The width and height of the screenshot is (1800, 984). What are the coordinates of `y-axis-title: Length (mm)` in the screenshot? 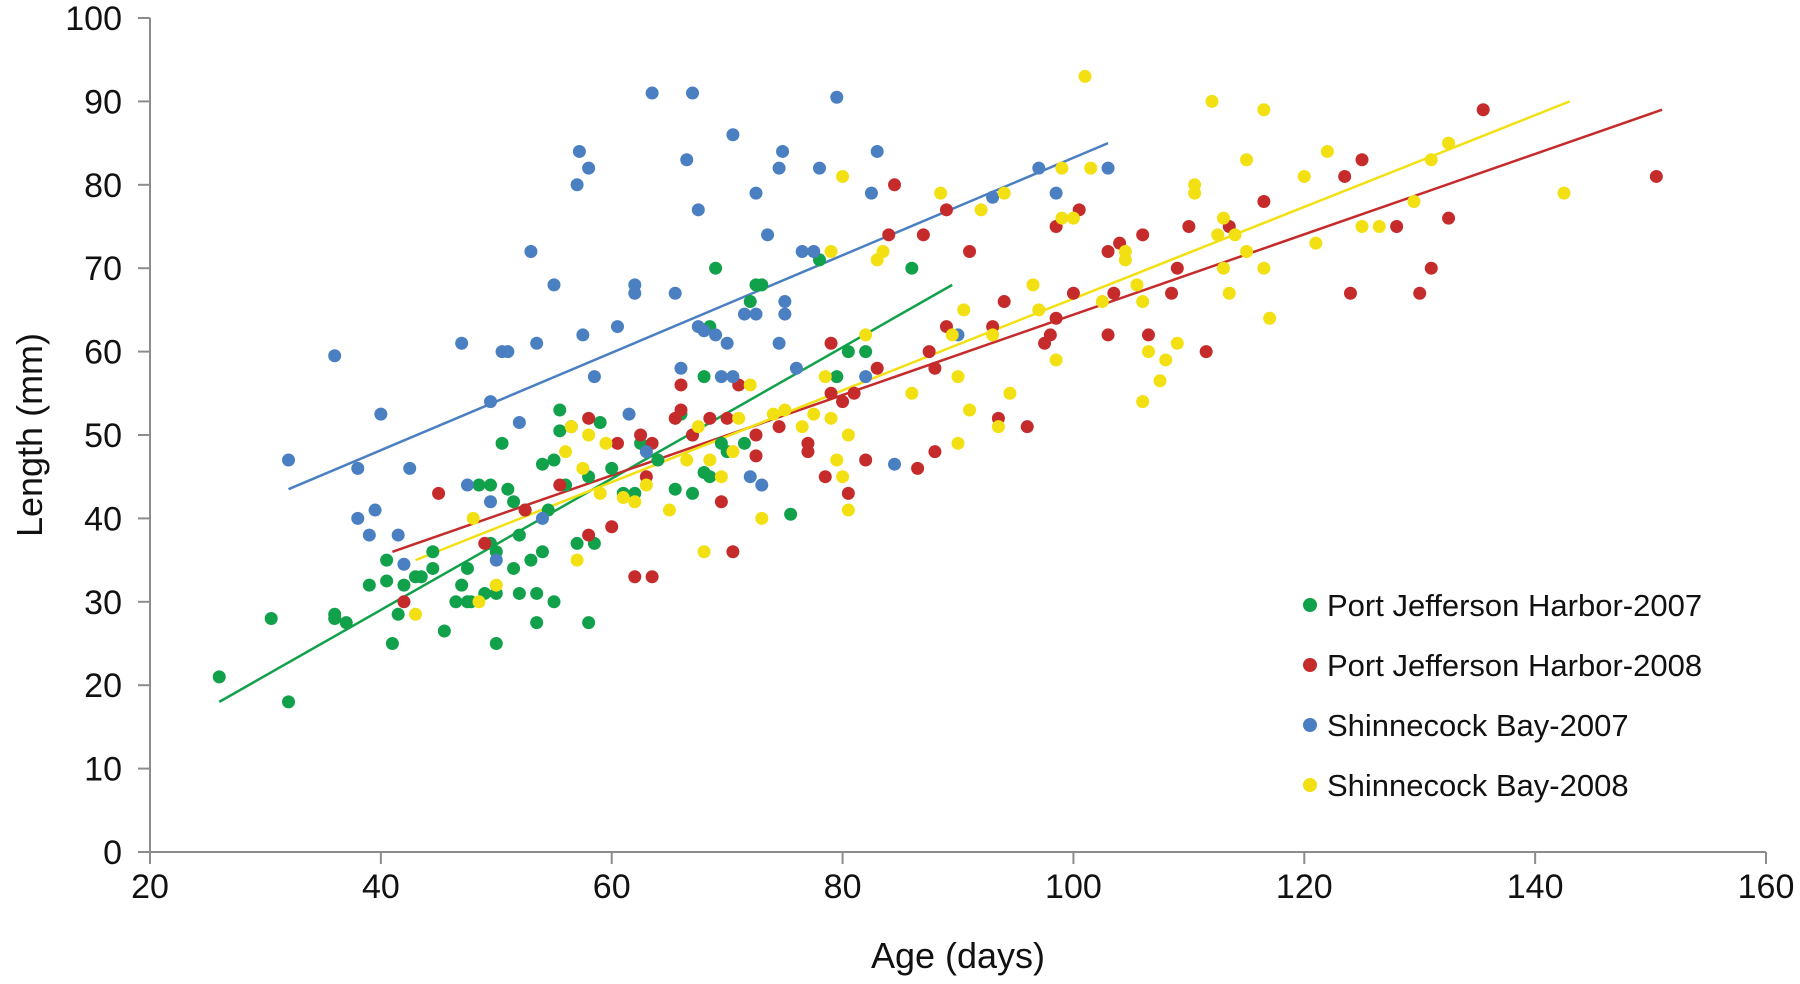 It's located at (29, 435).